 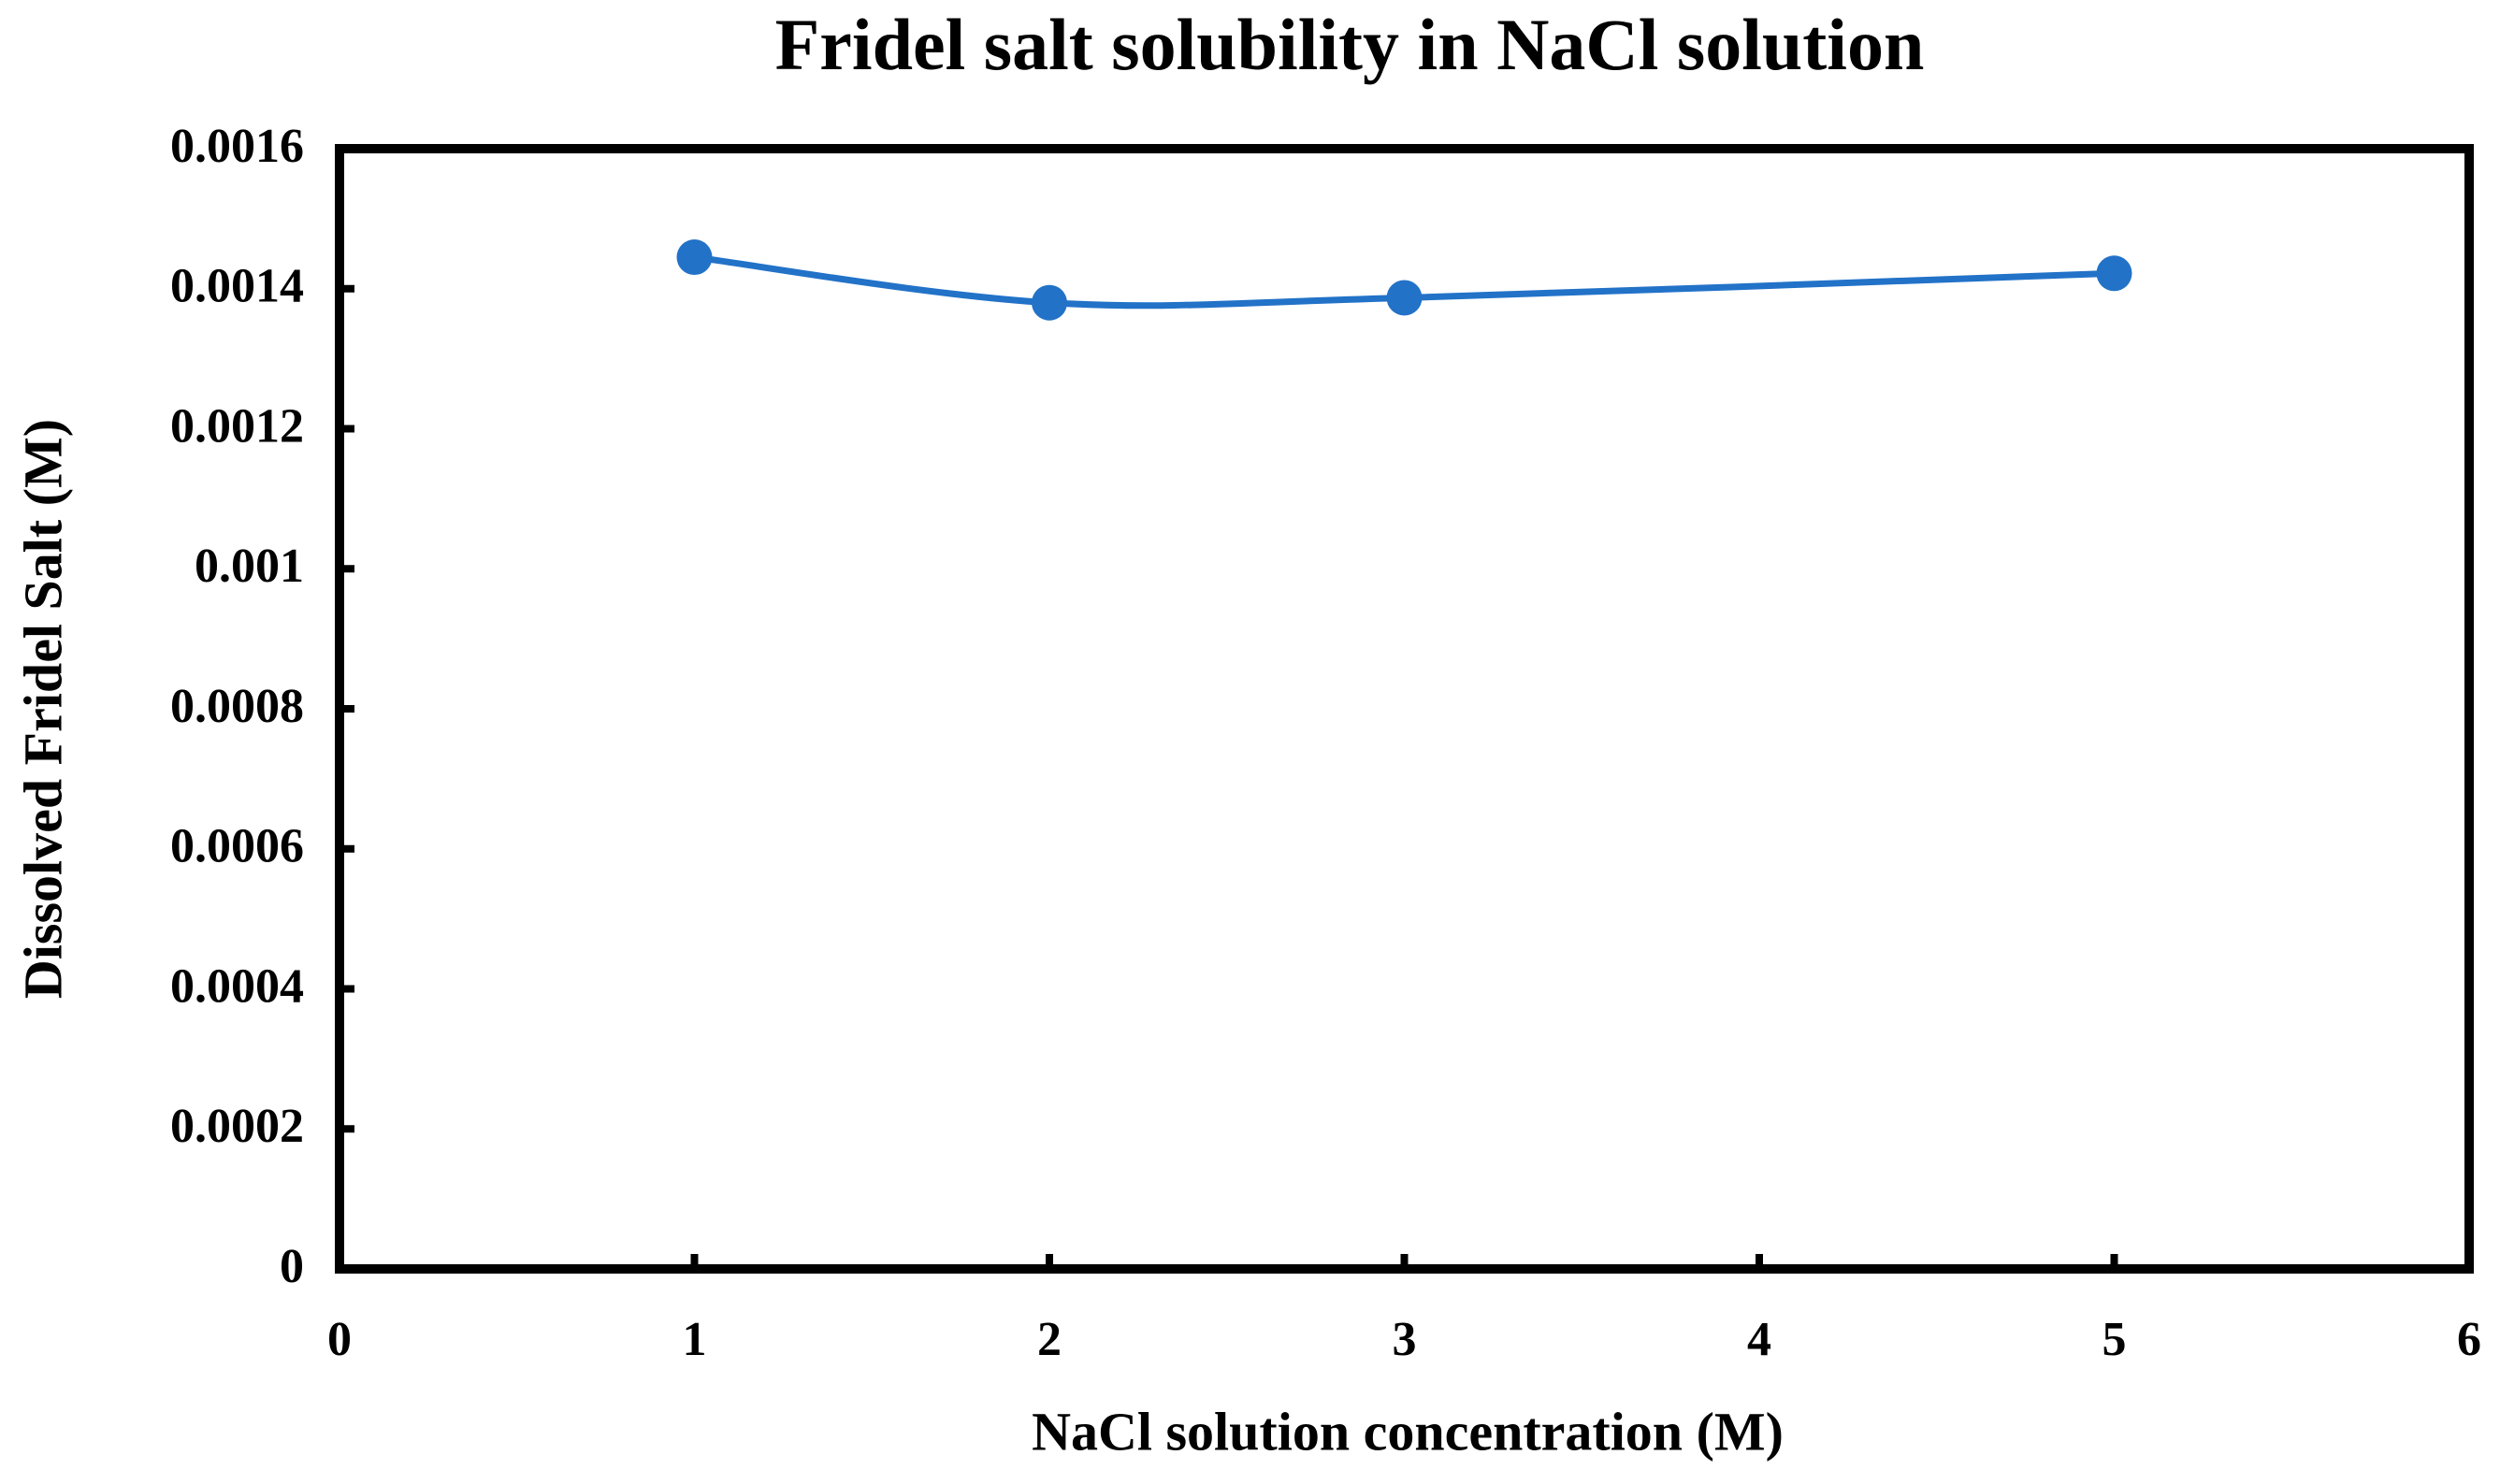 What do you see at coordinates (2115, 1339) in the screenshot?
I see `x-tick-label: 5` at bounding box center [2115, 1339].